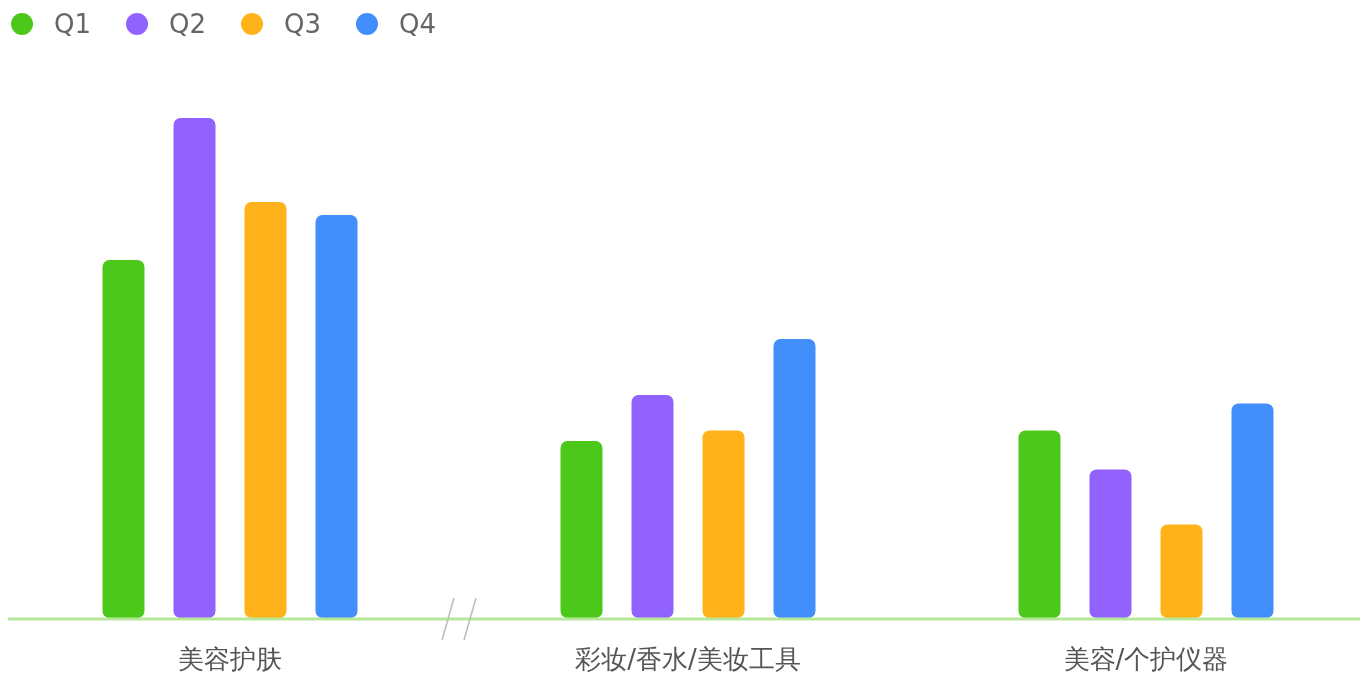  Describe the element at coordinates (303, 24) in the screenshot. I see `legend-label: Q3` at that location.